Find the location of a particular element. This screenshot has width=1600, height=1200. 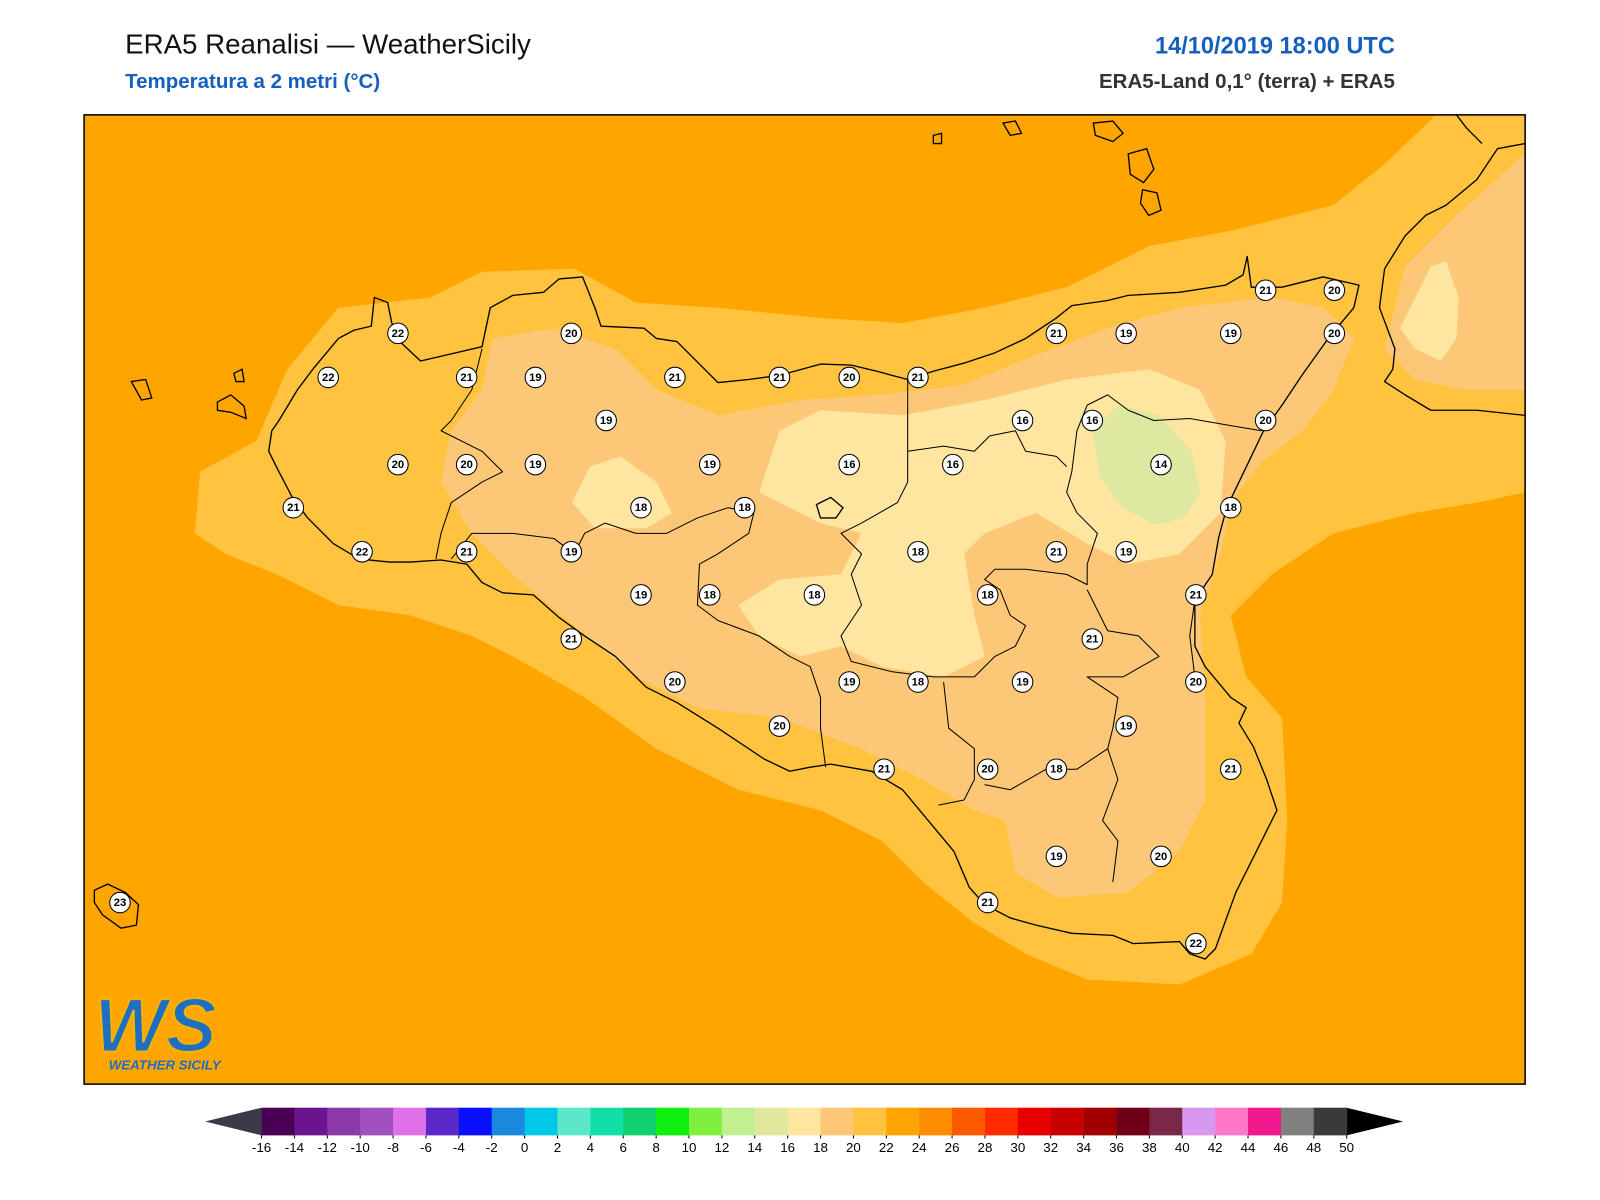

colorbar-tick-label: 34 is located at coordinates (1083, 1147).